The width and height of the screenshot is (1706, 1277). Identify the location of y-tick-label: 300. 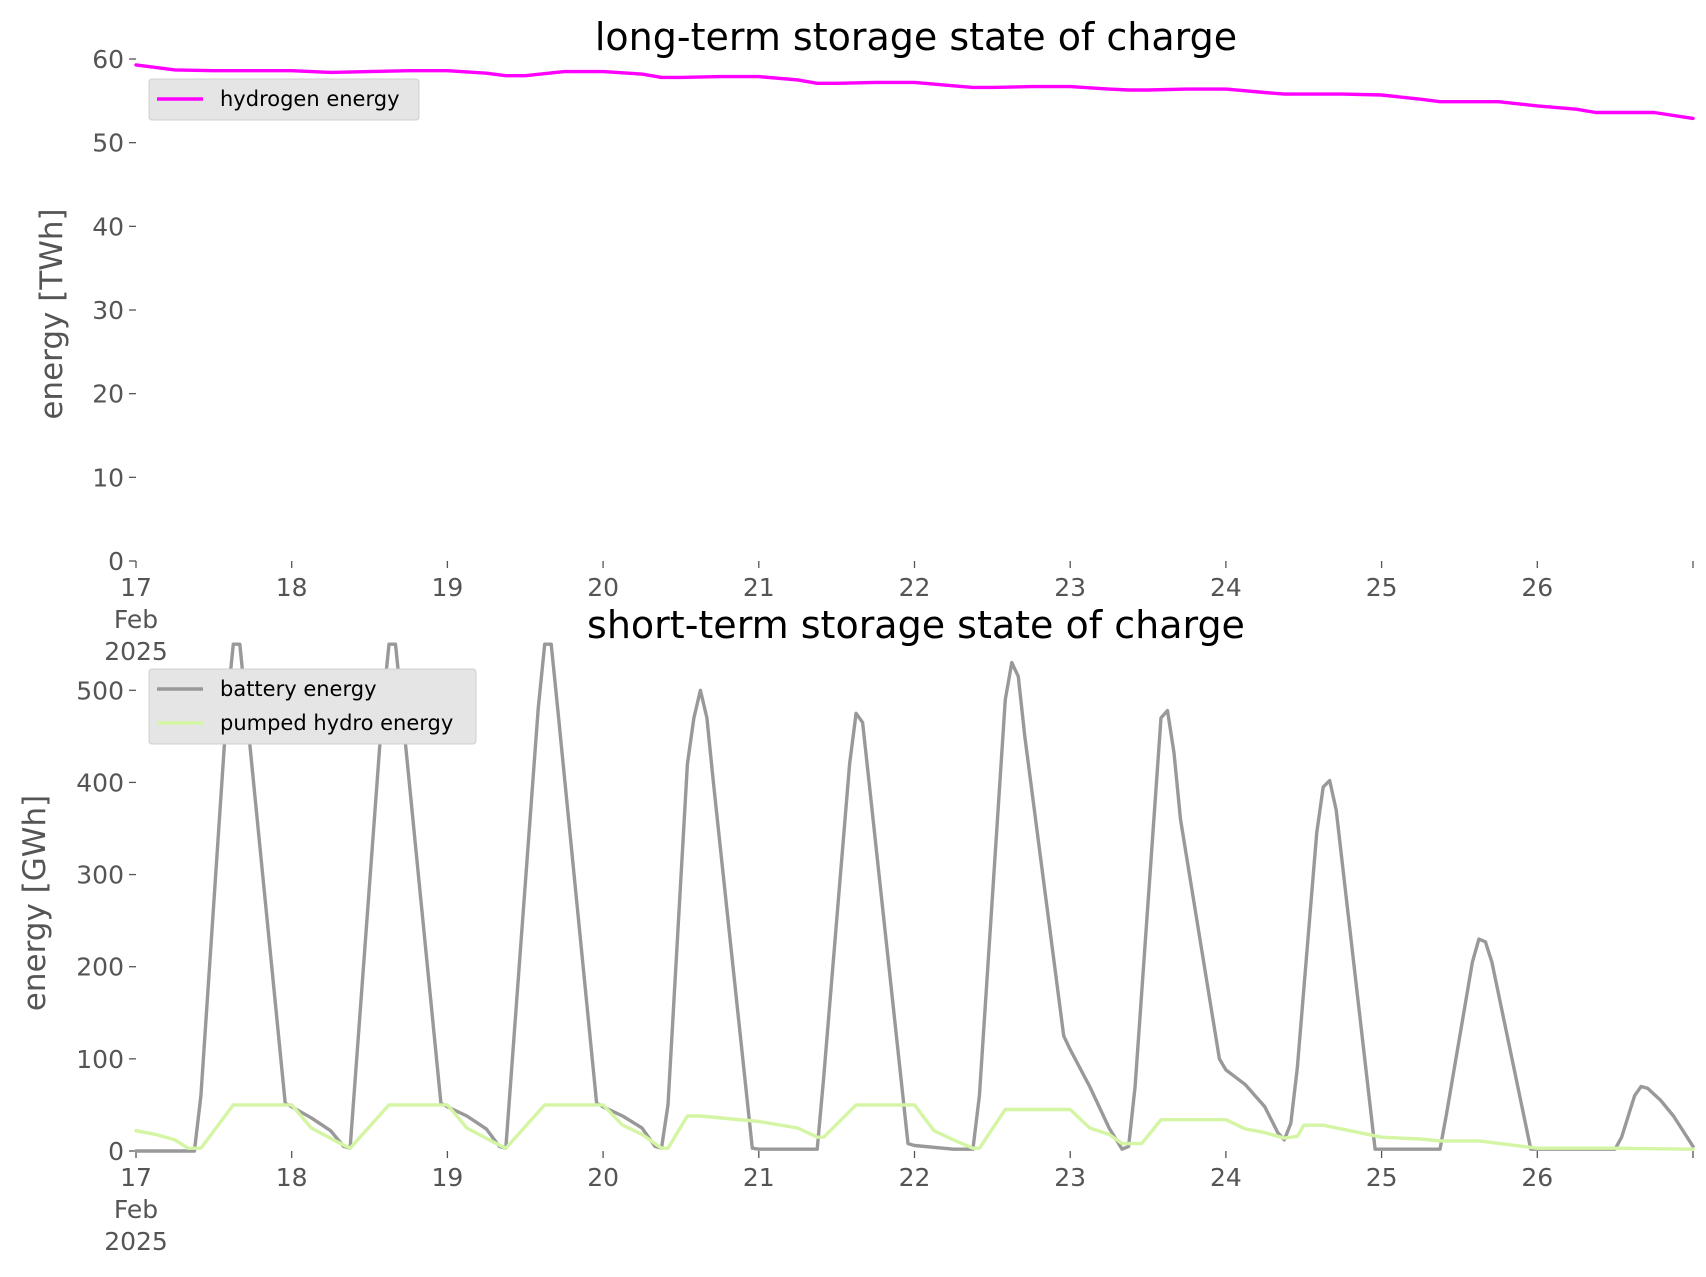
(100, 875).